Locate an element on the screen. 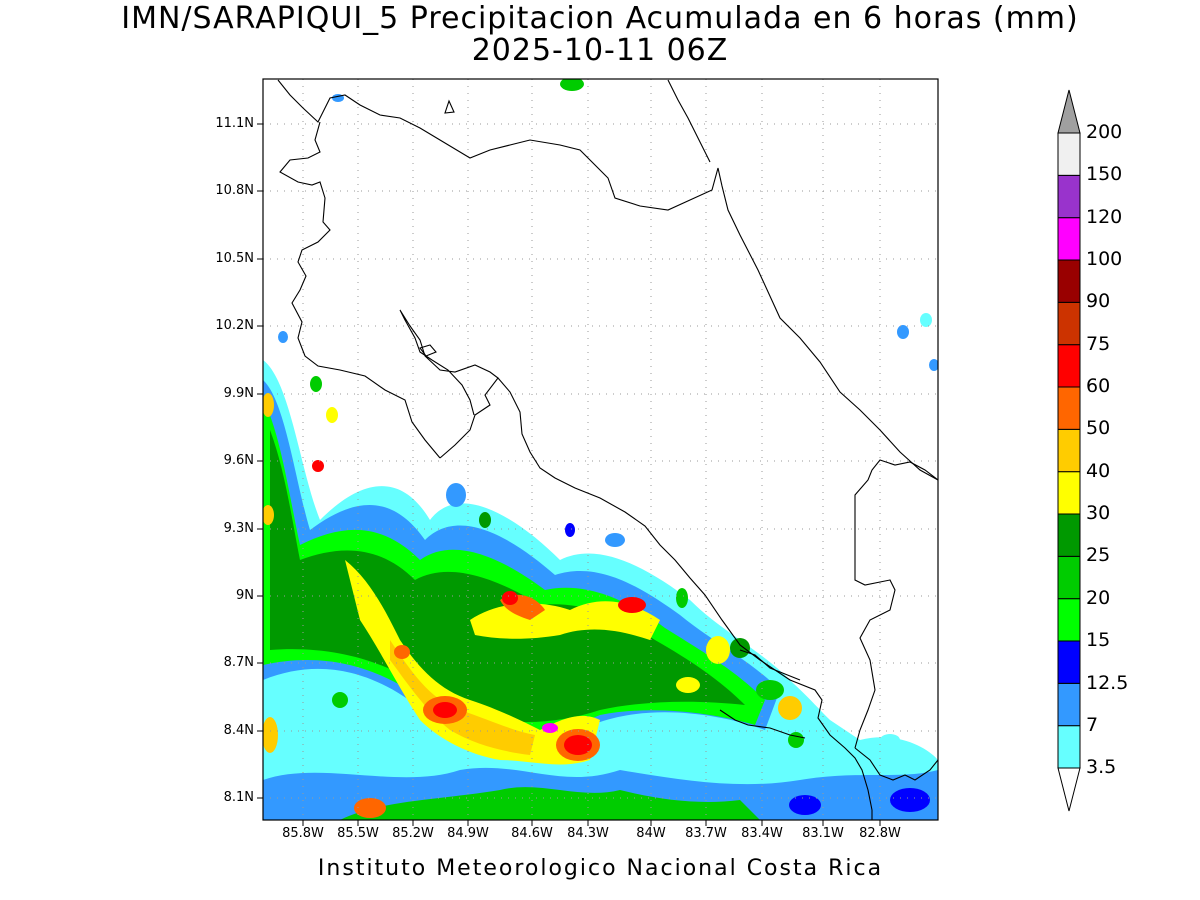 This screenshot has height=900, width=1200. lat-label: 9.3N is located at coordinates (238, 528).